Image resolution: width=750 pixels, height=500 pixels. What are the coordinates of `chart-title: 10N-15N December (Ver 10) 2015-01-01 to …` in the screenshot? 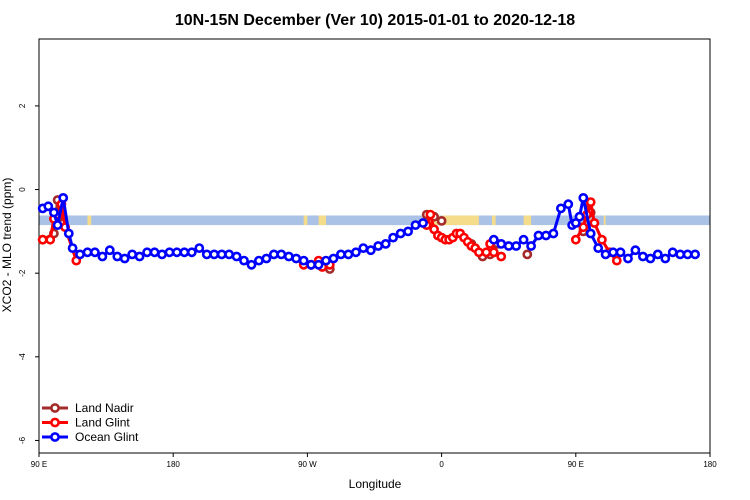 It's located at (375, 20).